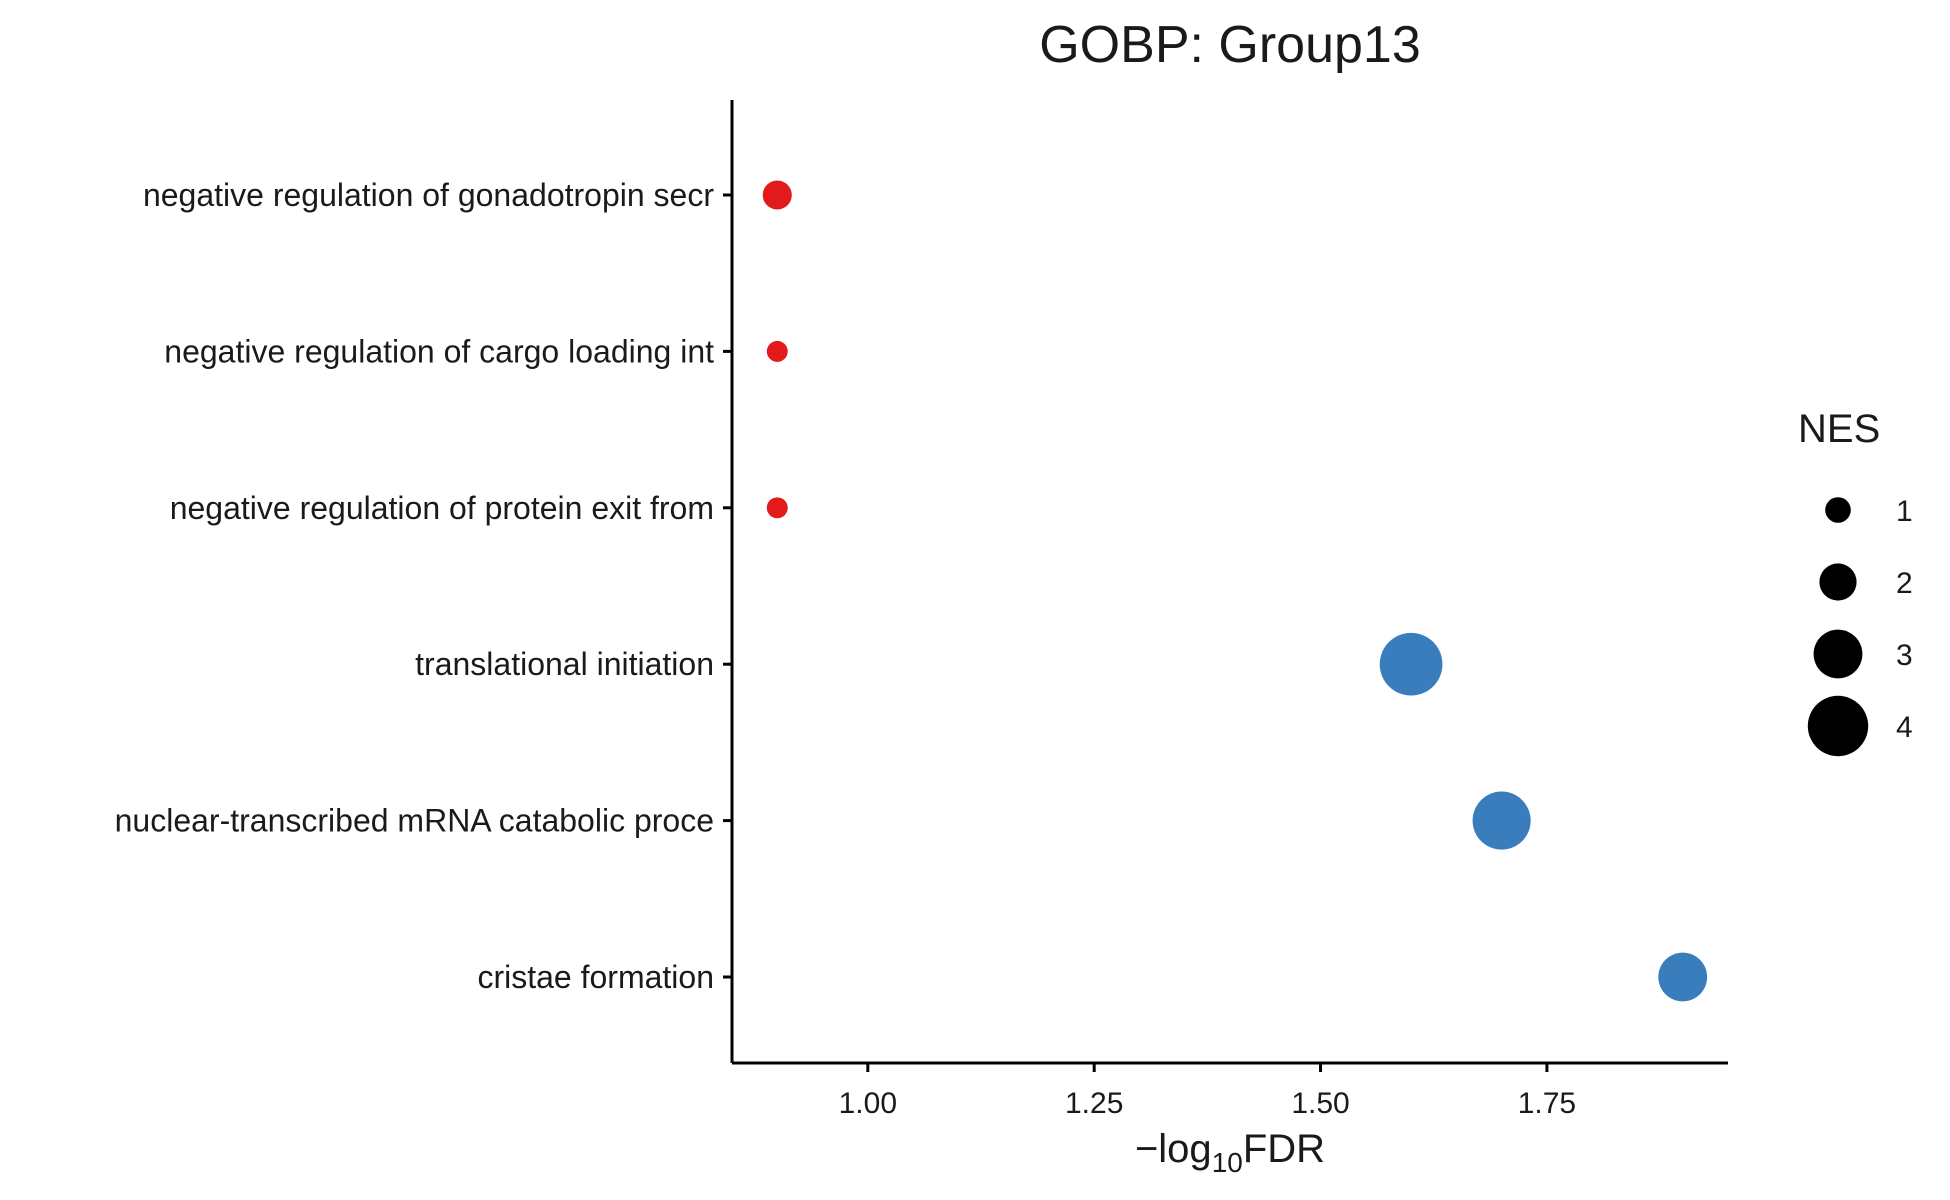  I want to click on x-tick-label: 1.50, so click(1320, 1103).